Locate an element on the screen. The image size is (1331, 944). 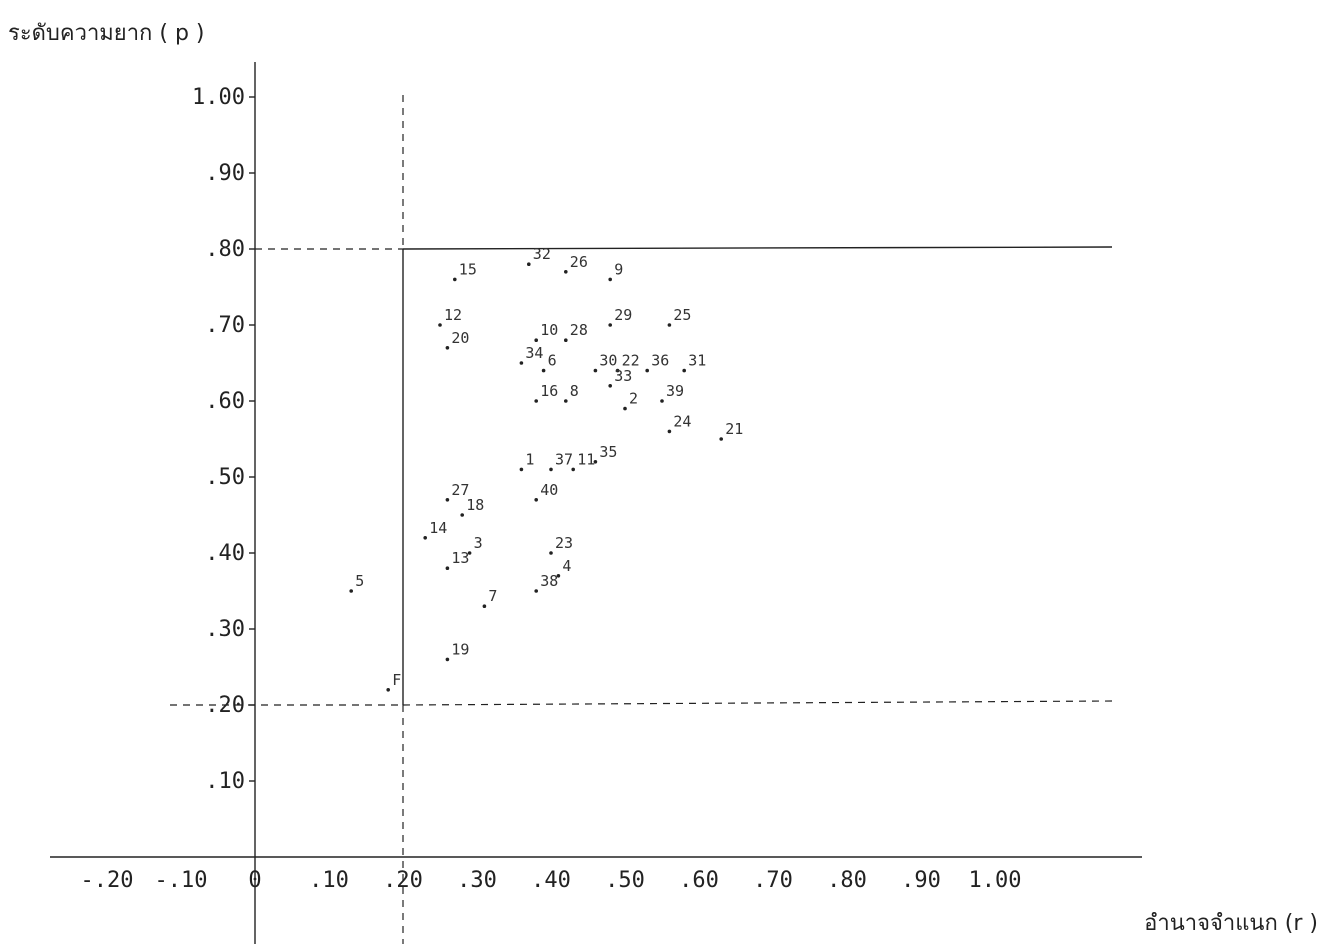
data-point-label: 19 is located at coordinates (460, 649).